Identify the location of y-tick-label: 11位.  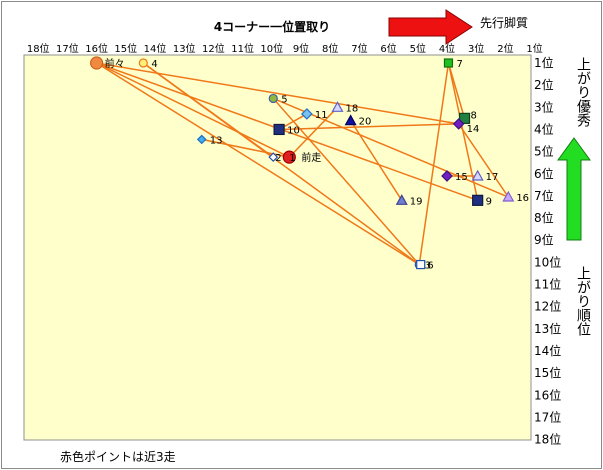
(547, 284).